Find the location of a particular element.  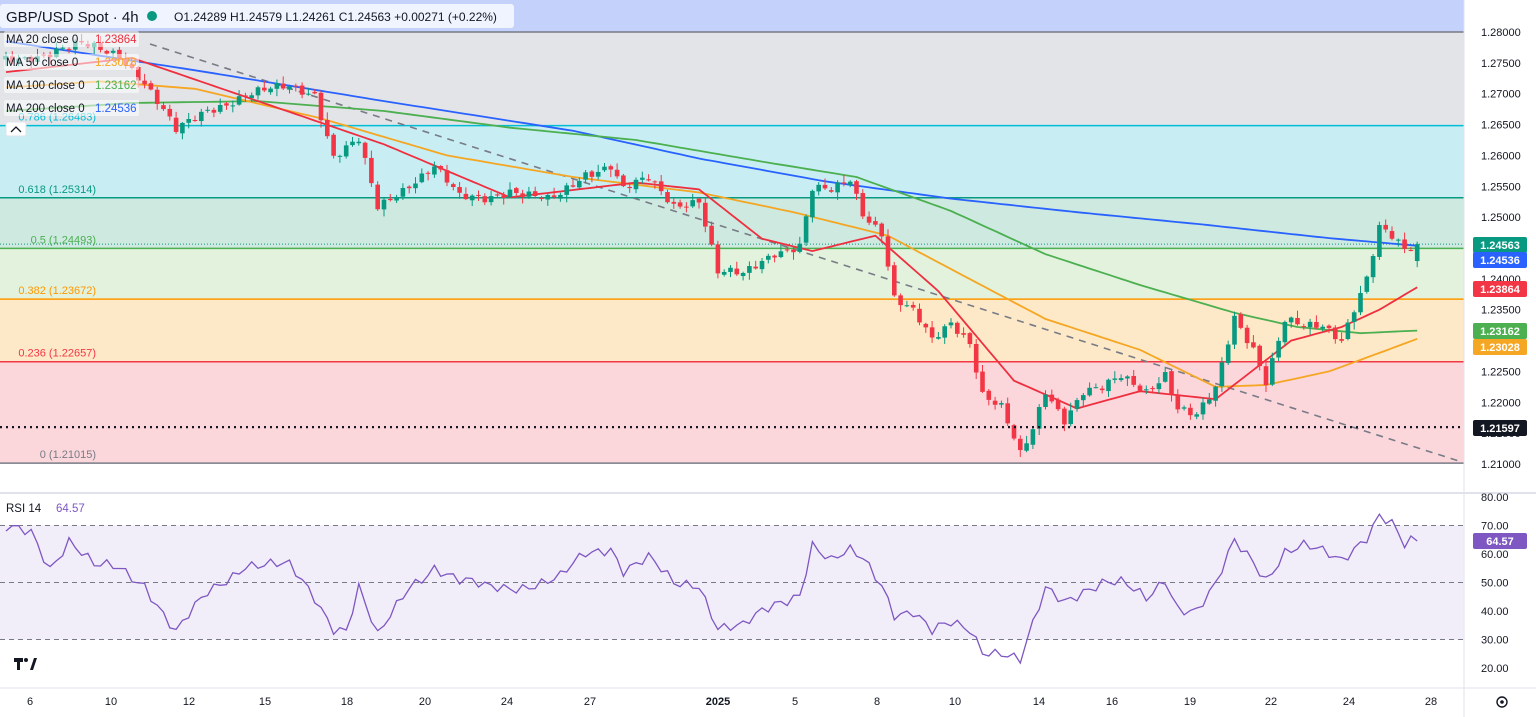

symbol-title: GBP/USD Spot · 4h is located at coordinates (72, 17).